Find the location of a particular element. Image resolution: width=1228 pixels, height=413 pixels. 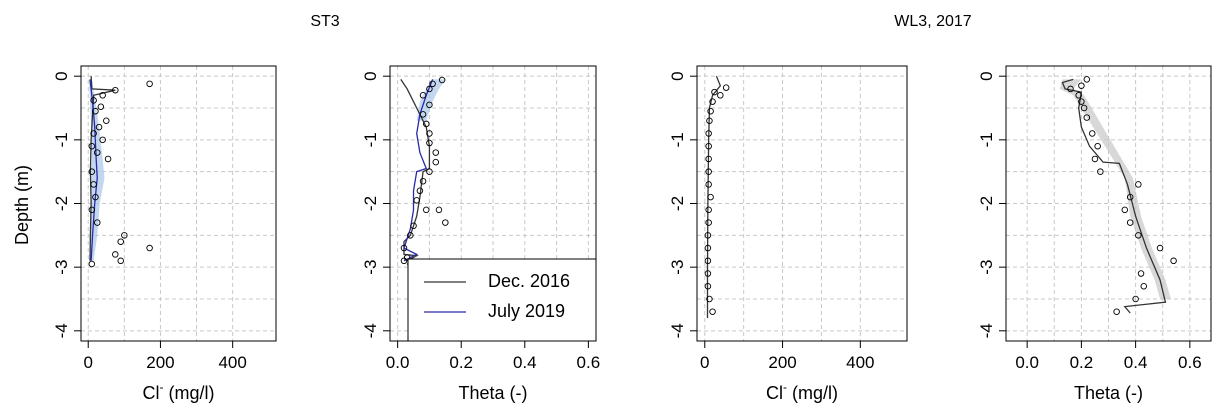

x-axis-label-superscript: - is located at coordinates (162, 387).